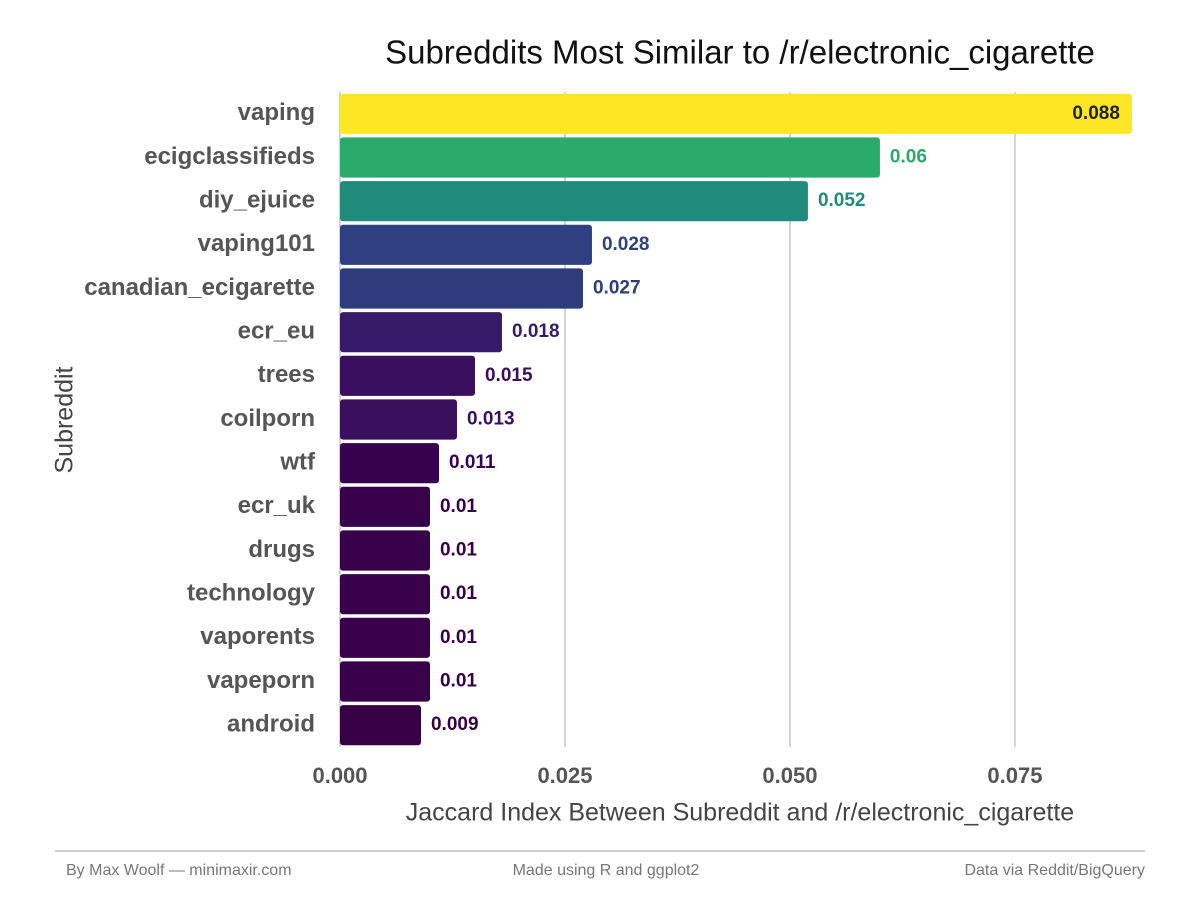 This screenshot has height=900, width=1200. What do you see at coordinates (509, 375) in the screenshot?
I see `value-label: 0.015` at bounding box center [509, 375].